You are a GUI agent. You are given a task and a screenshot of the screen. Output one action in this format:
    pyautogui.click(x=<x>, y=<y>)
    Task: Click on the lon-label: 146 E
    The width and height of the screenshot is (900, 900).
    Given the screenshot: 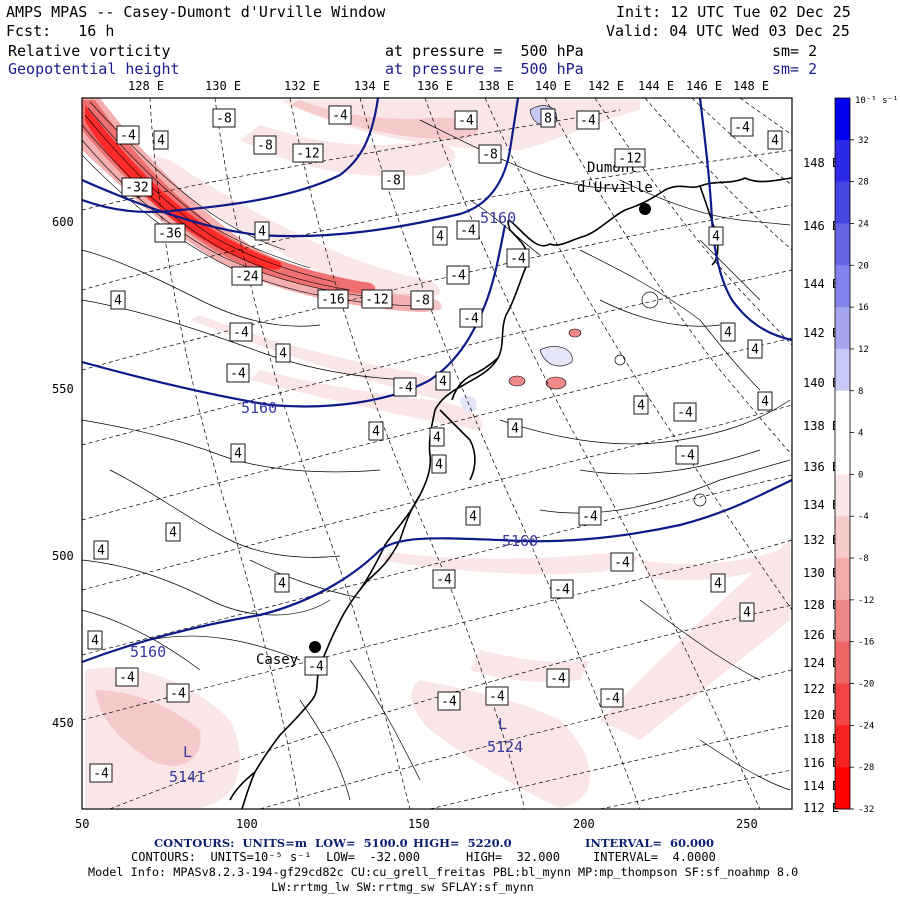 What is the action you would take?
    pyautogui.click(x=704, y=86)
    